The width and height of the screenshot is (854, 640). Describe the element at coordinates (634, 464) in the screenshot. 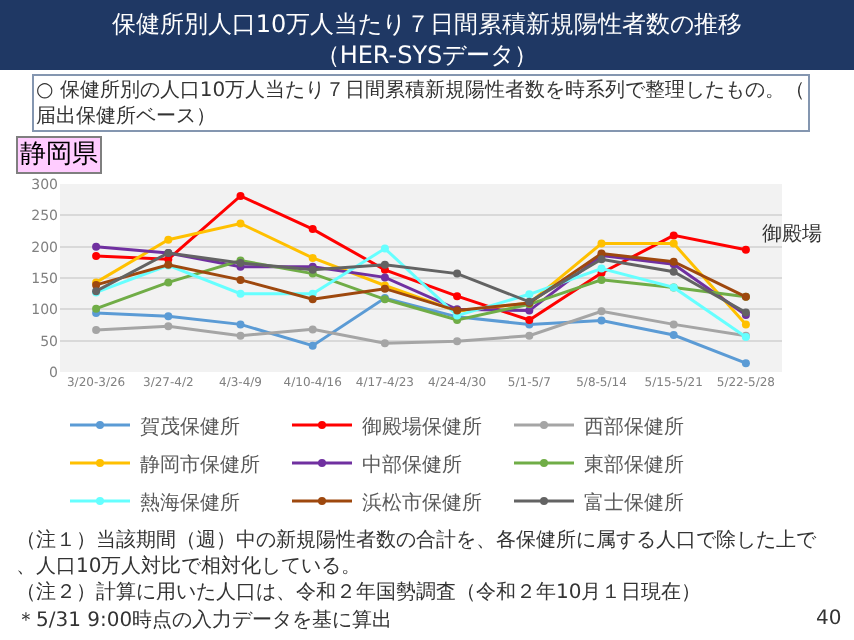

I see `legend-label: 東部保健所` at that location.